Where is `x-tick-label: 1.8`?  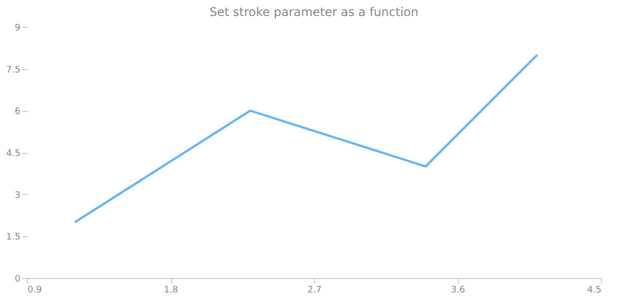
x-tick-label: 1.8 is located at coordinates (171, 291).